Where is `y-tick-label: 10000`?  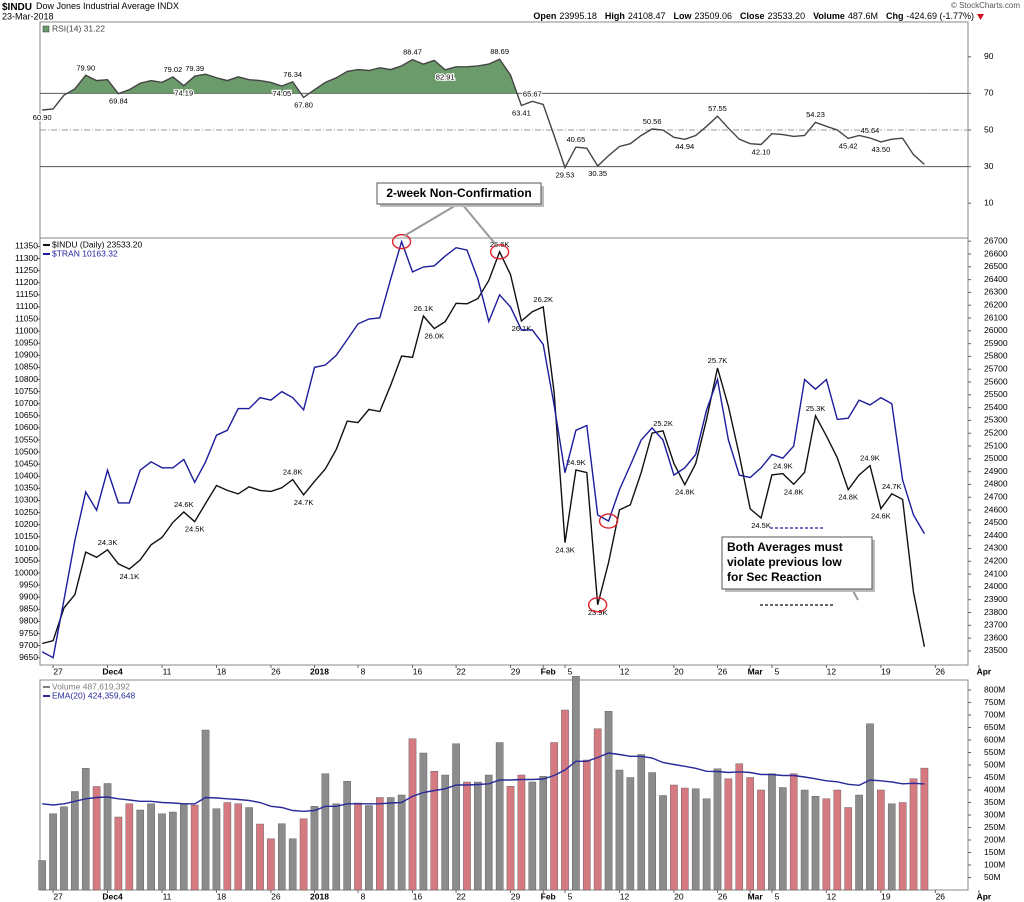
y-tick-label: 10000 is located at coordinates (26, 572).